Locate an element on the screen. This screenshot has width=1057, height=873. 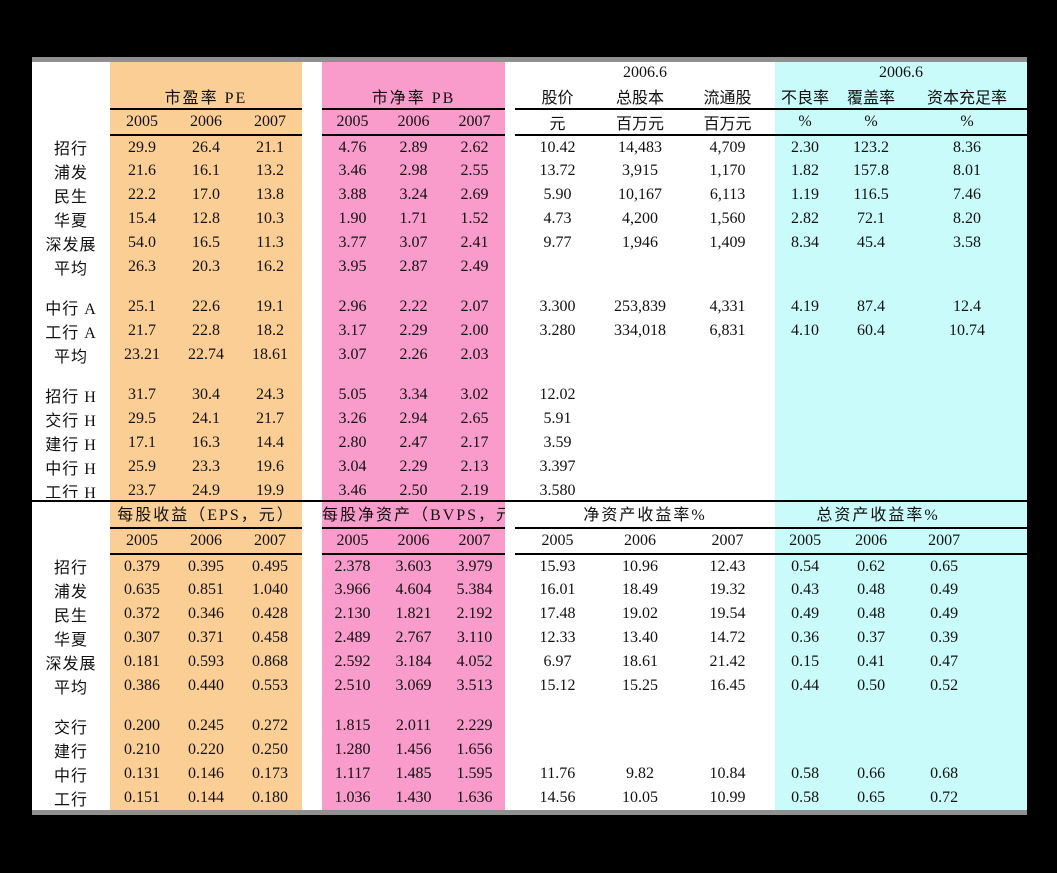
data-cell: 31.7 is located at coordinates (142, 395).